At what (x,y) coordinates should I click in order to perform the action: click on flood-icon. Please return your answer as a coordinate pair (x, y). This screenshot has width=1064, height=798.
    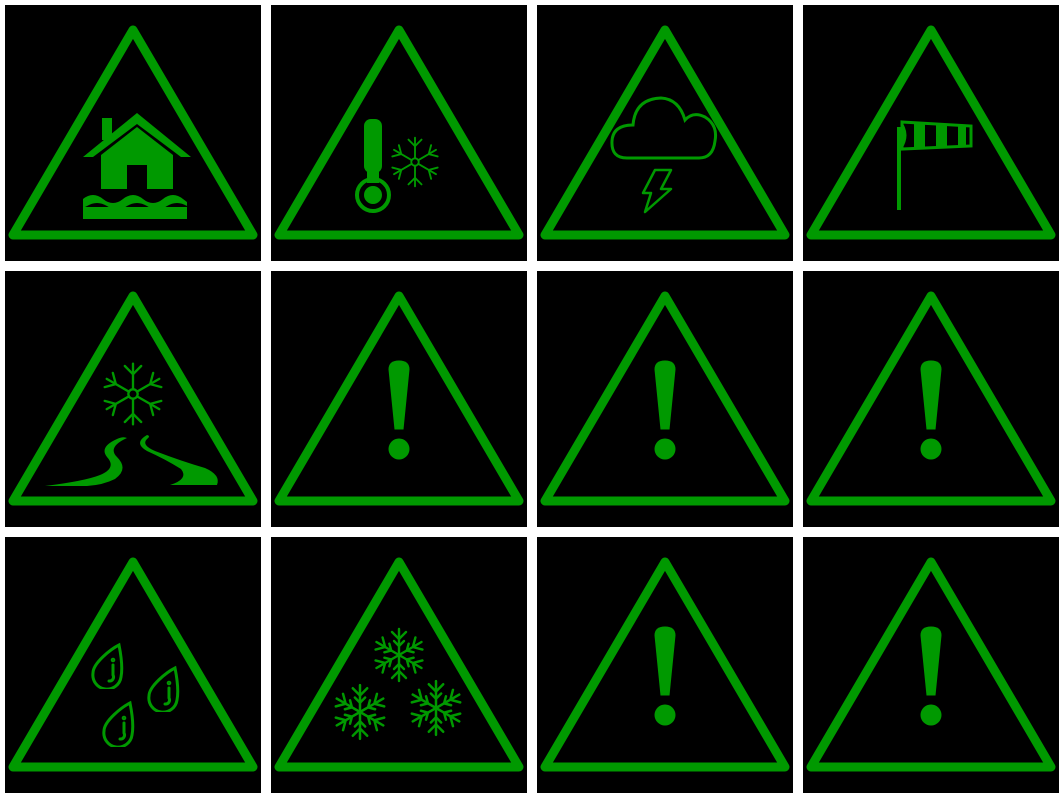
    Looking at the image, I should click on (133, 132).